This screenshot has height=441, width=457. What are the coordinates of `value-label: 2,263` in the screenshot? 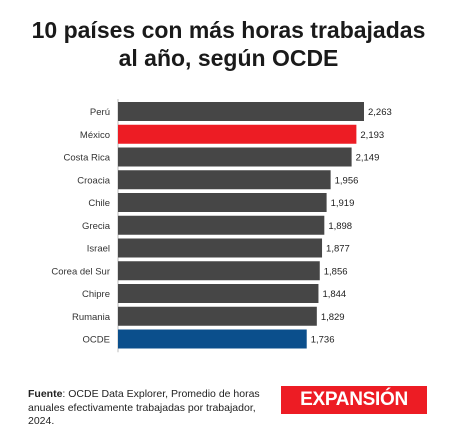 It's located at (380, 112).